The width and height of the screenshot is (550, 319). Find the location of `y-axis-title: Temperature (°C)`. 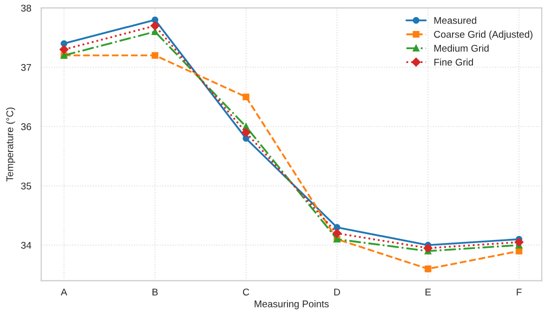

y-axis-title: Temperature (°C) is located at coordinates (11, 145).